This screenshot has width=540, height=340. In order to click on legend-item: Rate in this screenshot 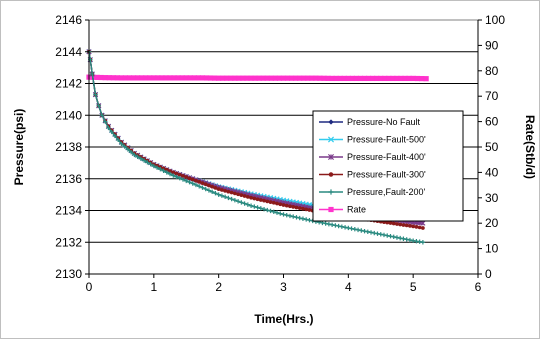, I will do `click(342, 210)`.